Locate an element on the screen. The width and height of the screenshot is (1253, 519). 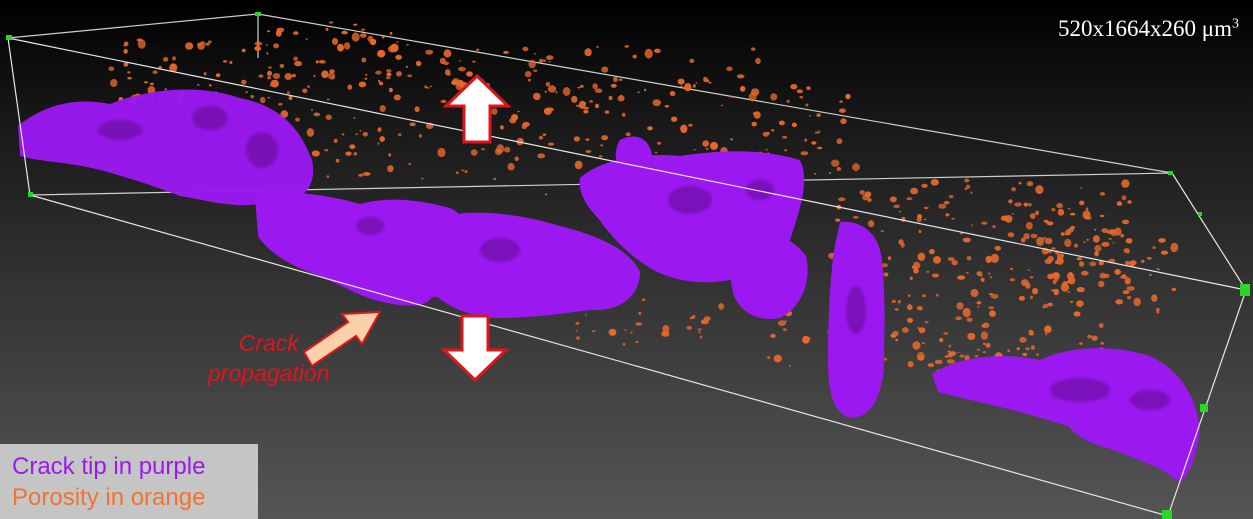
legend-crack: Crack tip in purple is located at coordinates (109, 466).